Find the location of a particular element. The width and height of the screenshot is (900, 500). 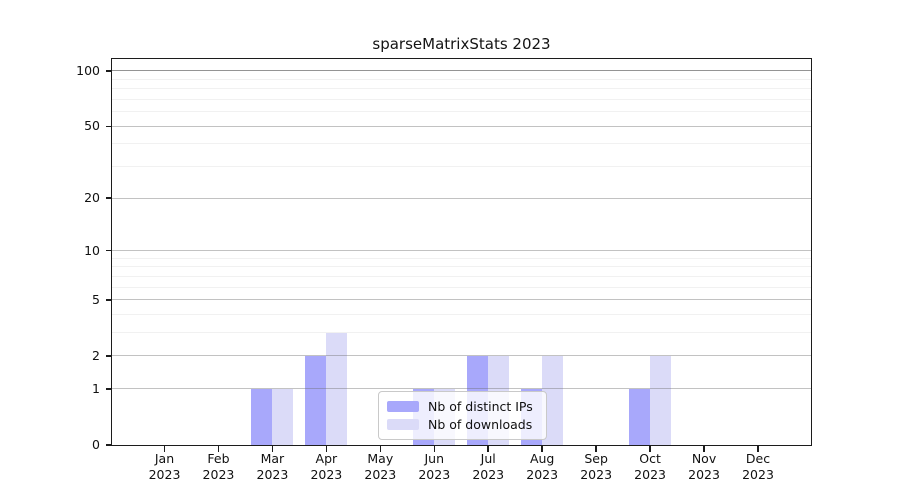

x-axis-tick-label: Jun 2023 is located at coordinates (434, 466).